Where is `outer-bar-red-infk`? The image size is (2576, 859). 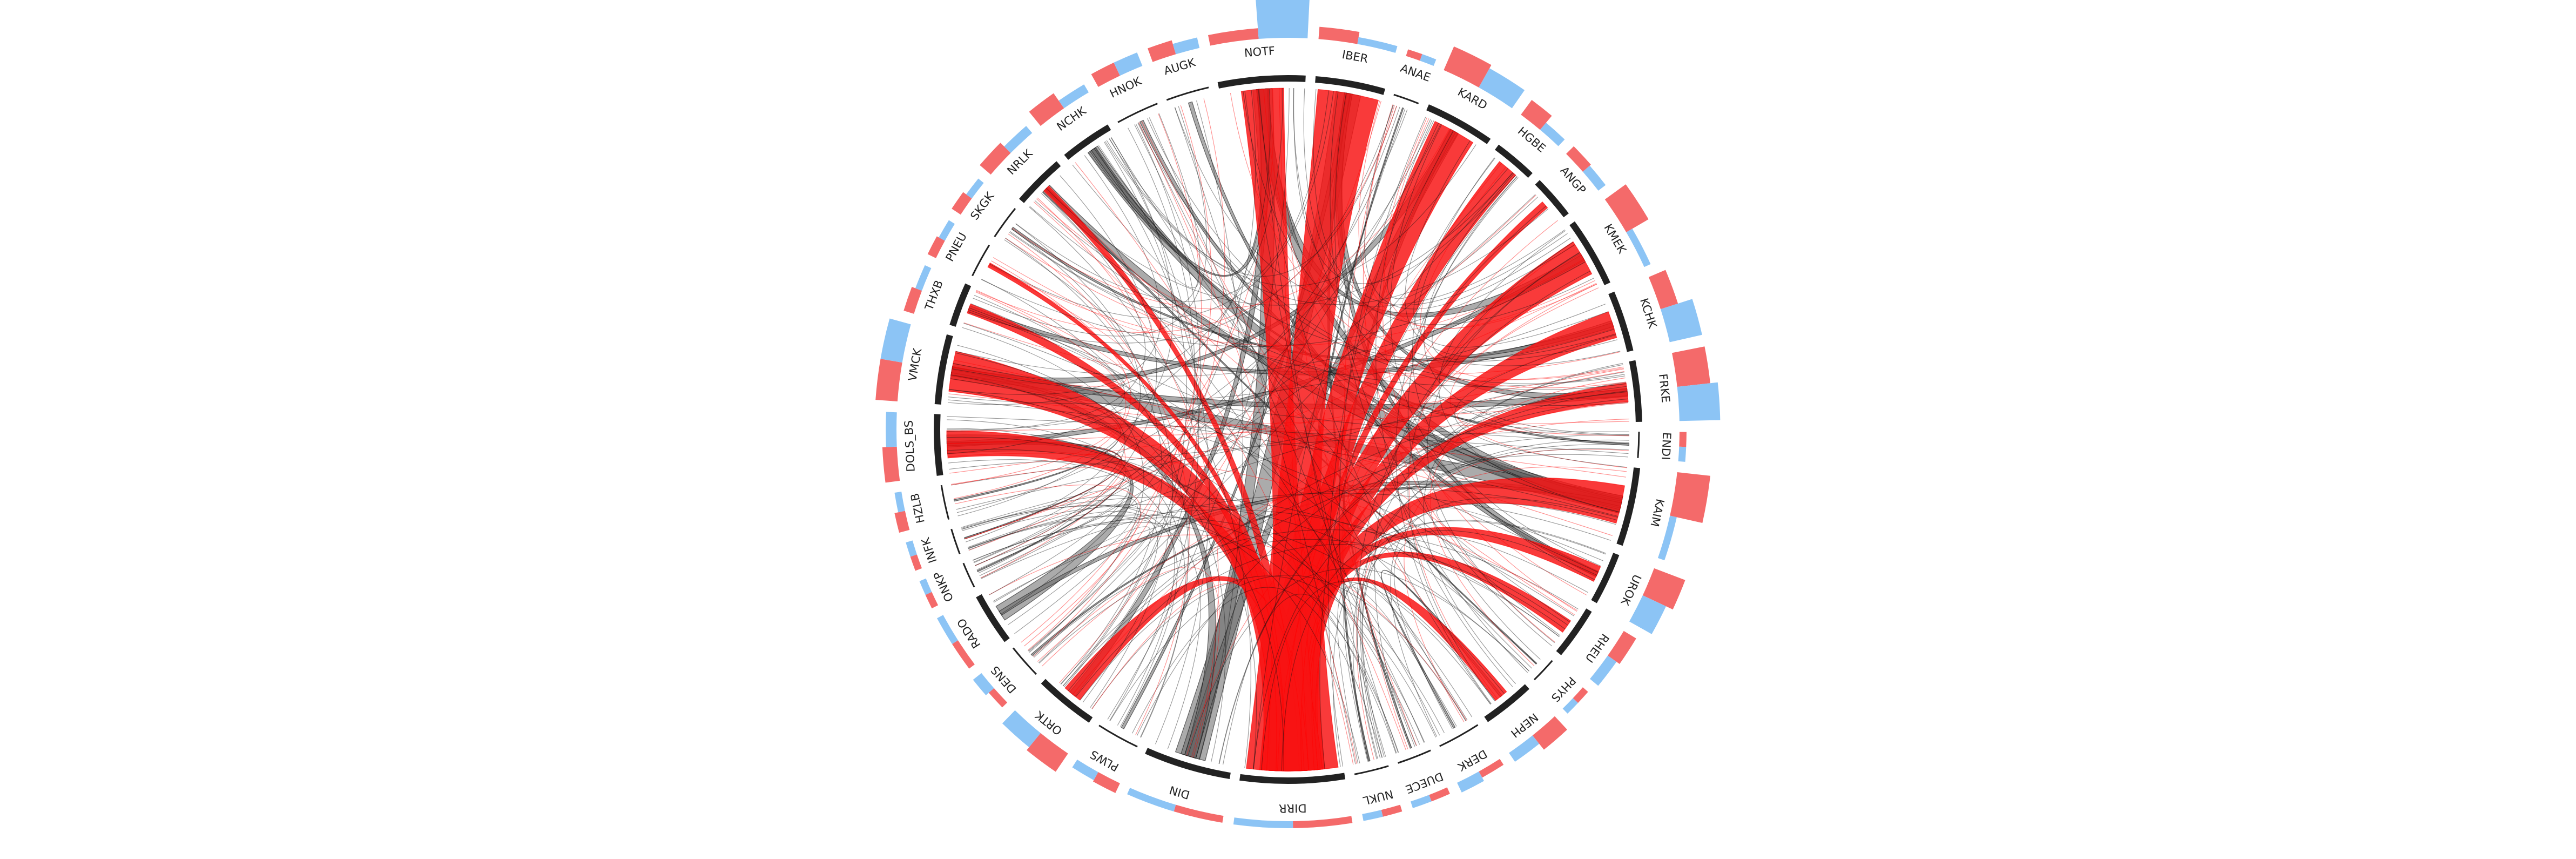
outer-bar-red-infk is located at coordinates (916, 562).